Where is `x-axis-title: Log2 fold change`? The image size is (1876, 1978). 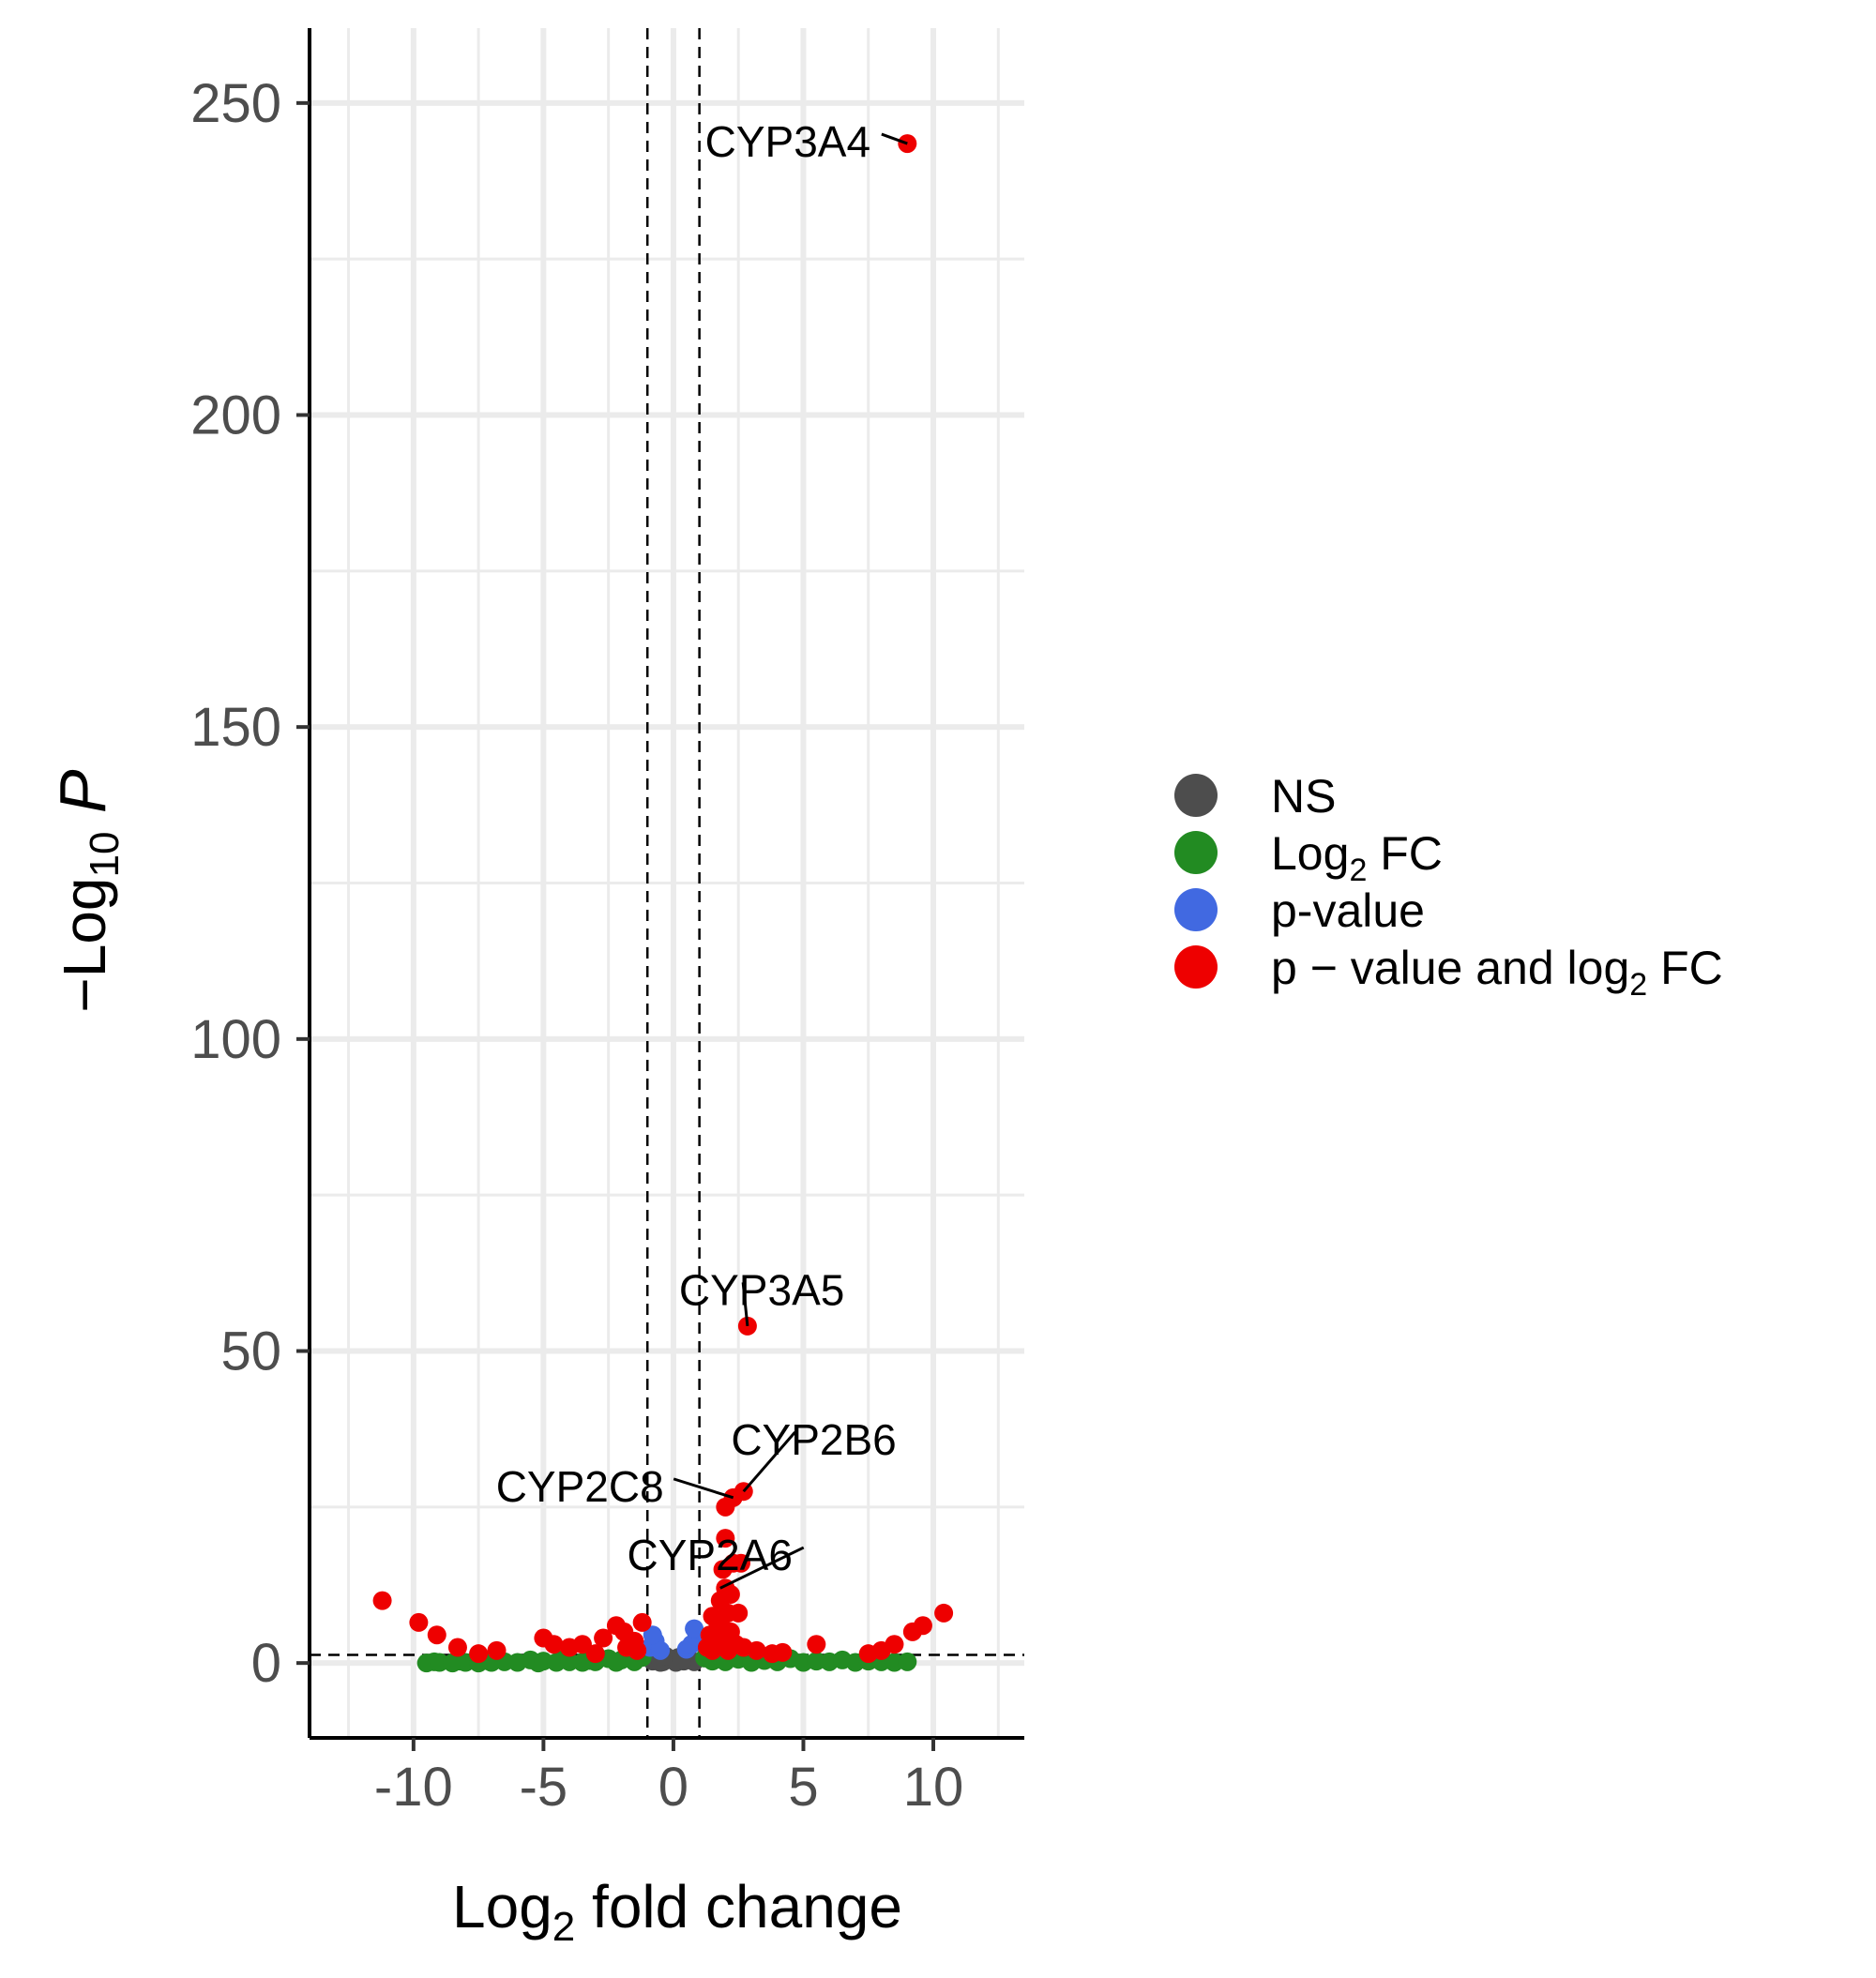 x-axis-title: Log2 fold change is located at coordinates (677, 1911).